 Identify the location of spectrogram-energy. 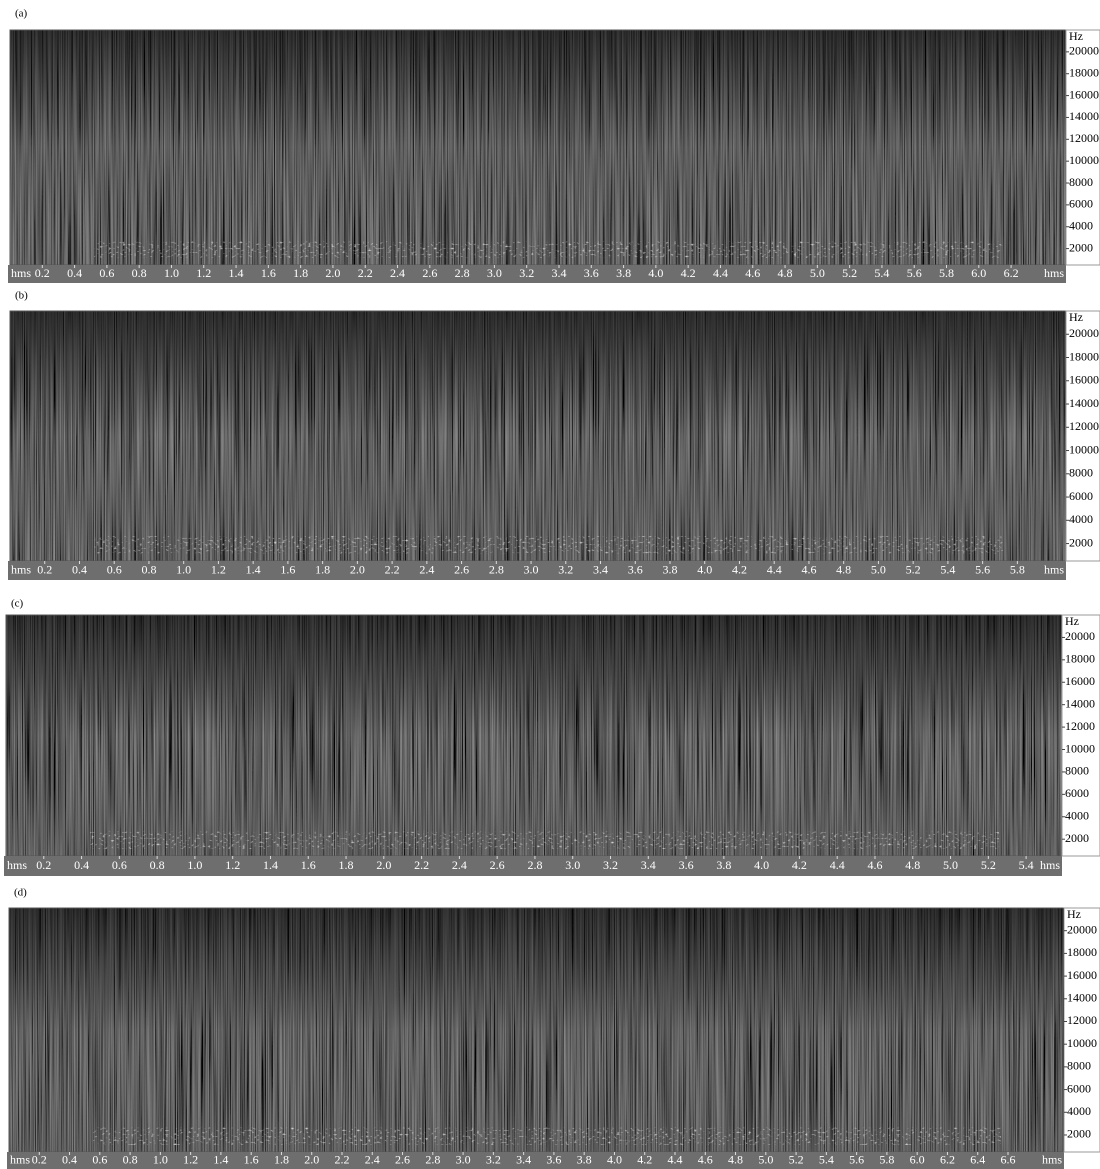
(544, 840).